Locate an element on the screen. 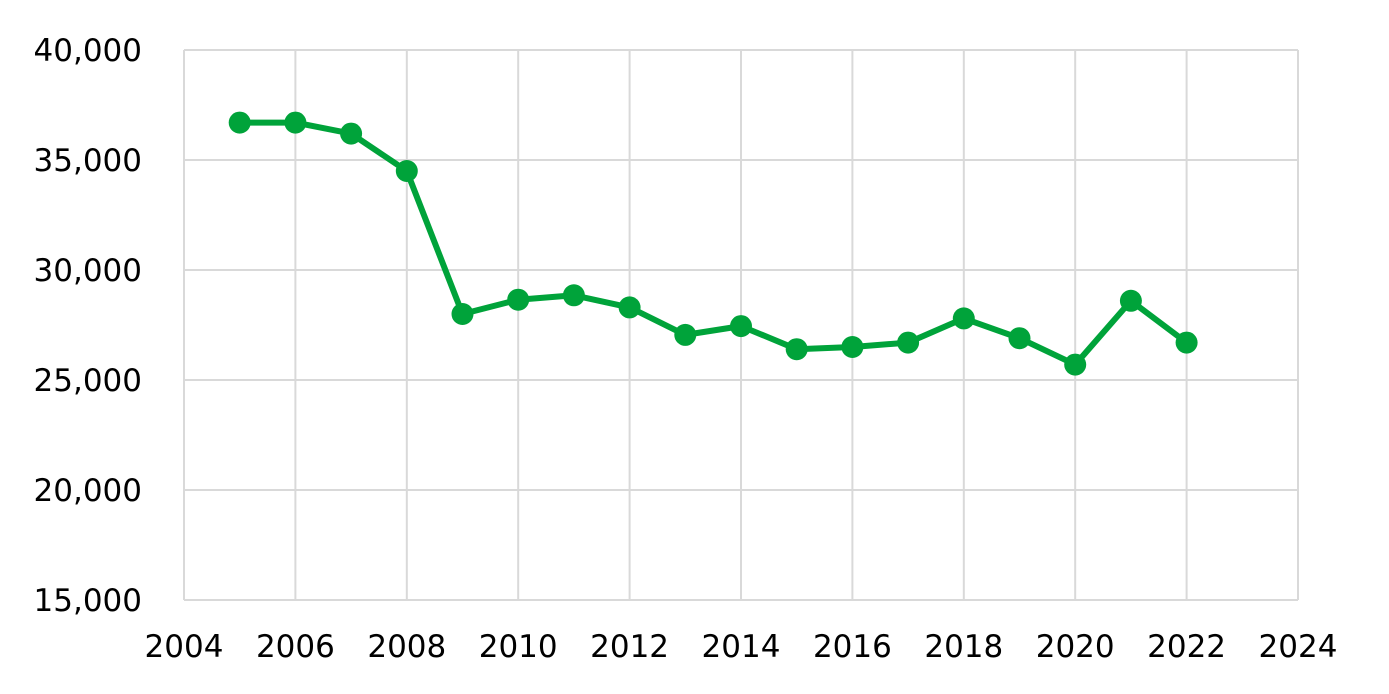 This screenshot has height=694, width=1389. x-tick-label: 2012 is located at coordinates (629, 647).